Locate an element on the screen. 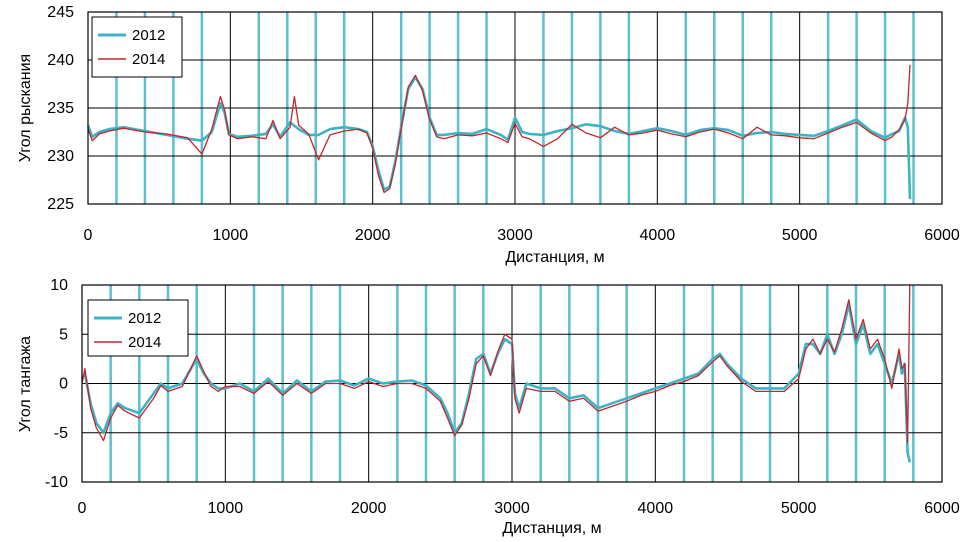 Image resolution: width=960 pixels, height=542 pixels. y-axis-label: Угол рыскания is located at coordinates (25, 108).